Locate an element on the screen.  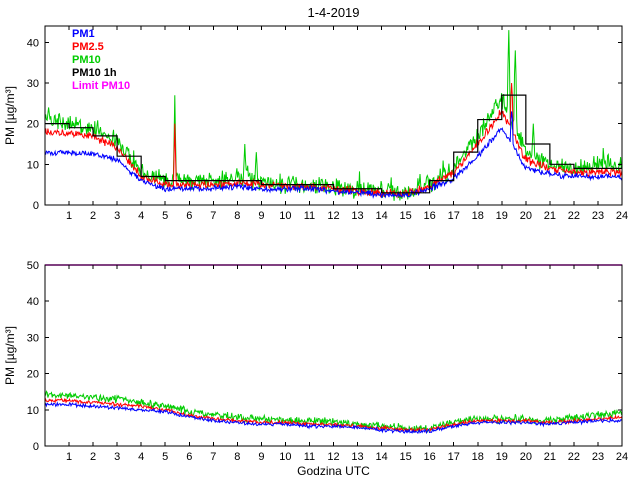
chart-title: 1-4-2019 is located at coordinates (333, 12).